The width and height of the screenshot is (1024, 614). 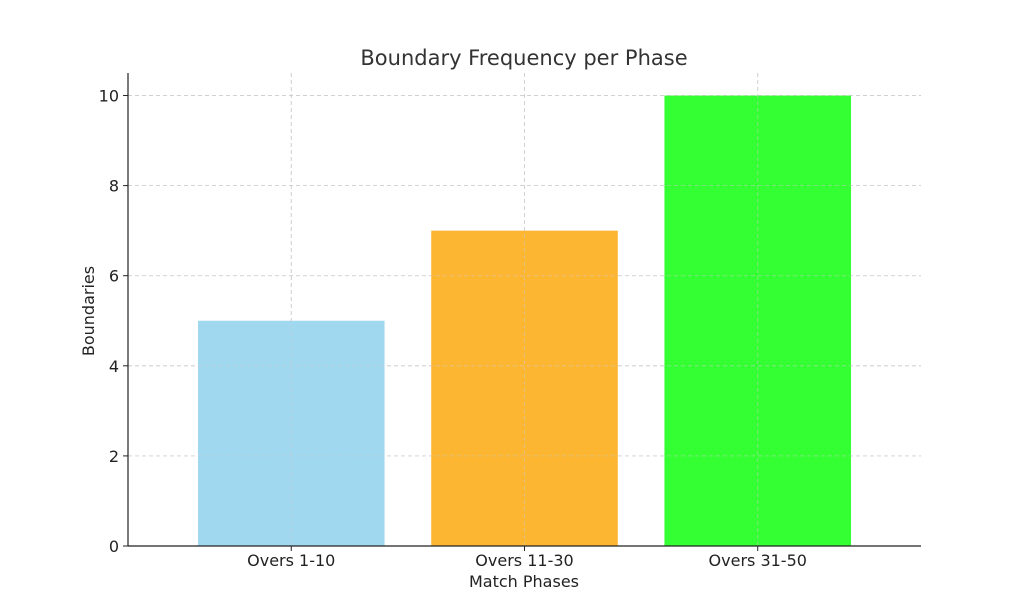 I want to click on y-ticks: 0 2 4 6 8 10, so click(x=113, y=321).